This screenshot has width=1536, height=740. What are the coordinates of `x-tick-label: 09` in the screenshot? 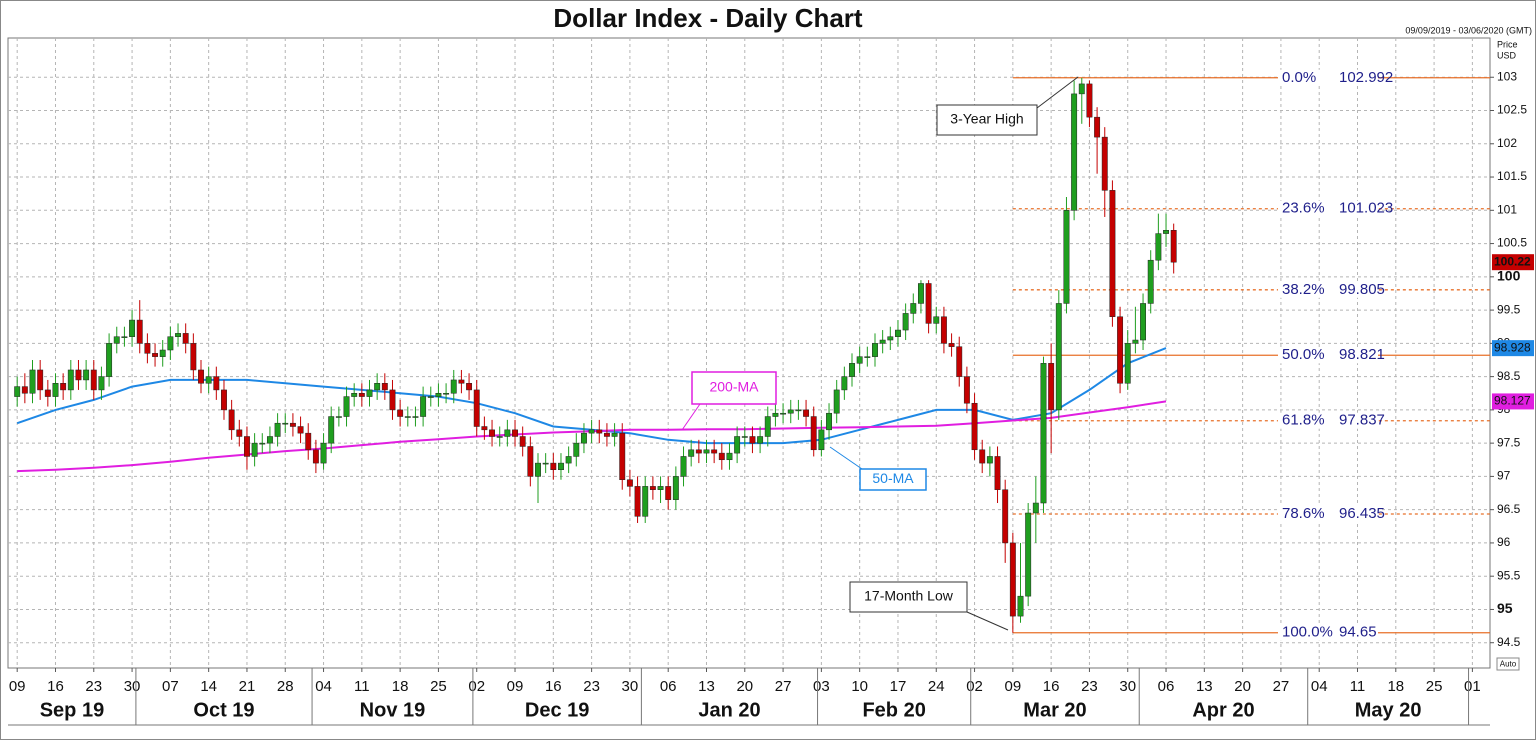 It's located at (17, 686).